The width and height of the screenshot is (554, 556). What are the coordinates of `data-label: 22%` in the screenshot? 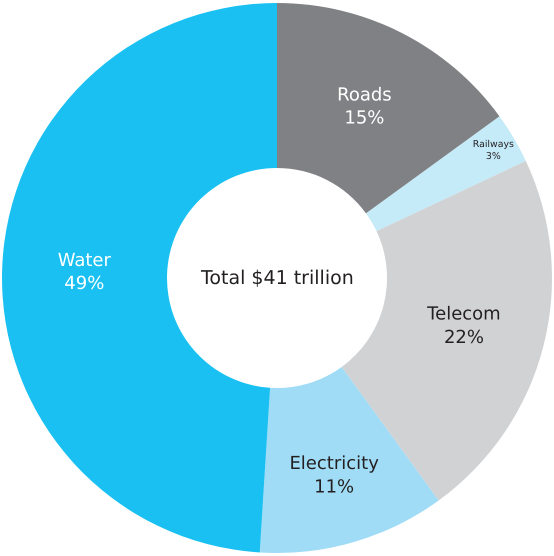 It's located at (464, 337).